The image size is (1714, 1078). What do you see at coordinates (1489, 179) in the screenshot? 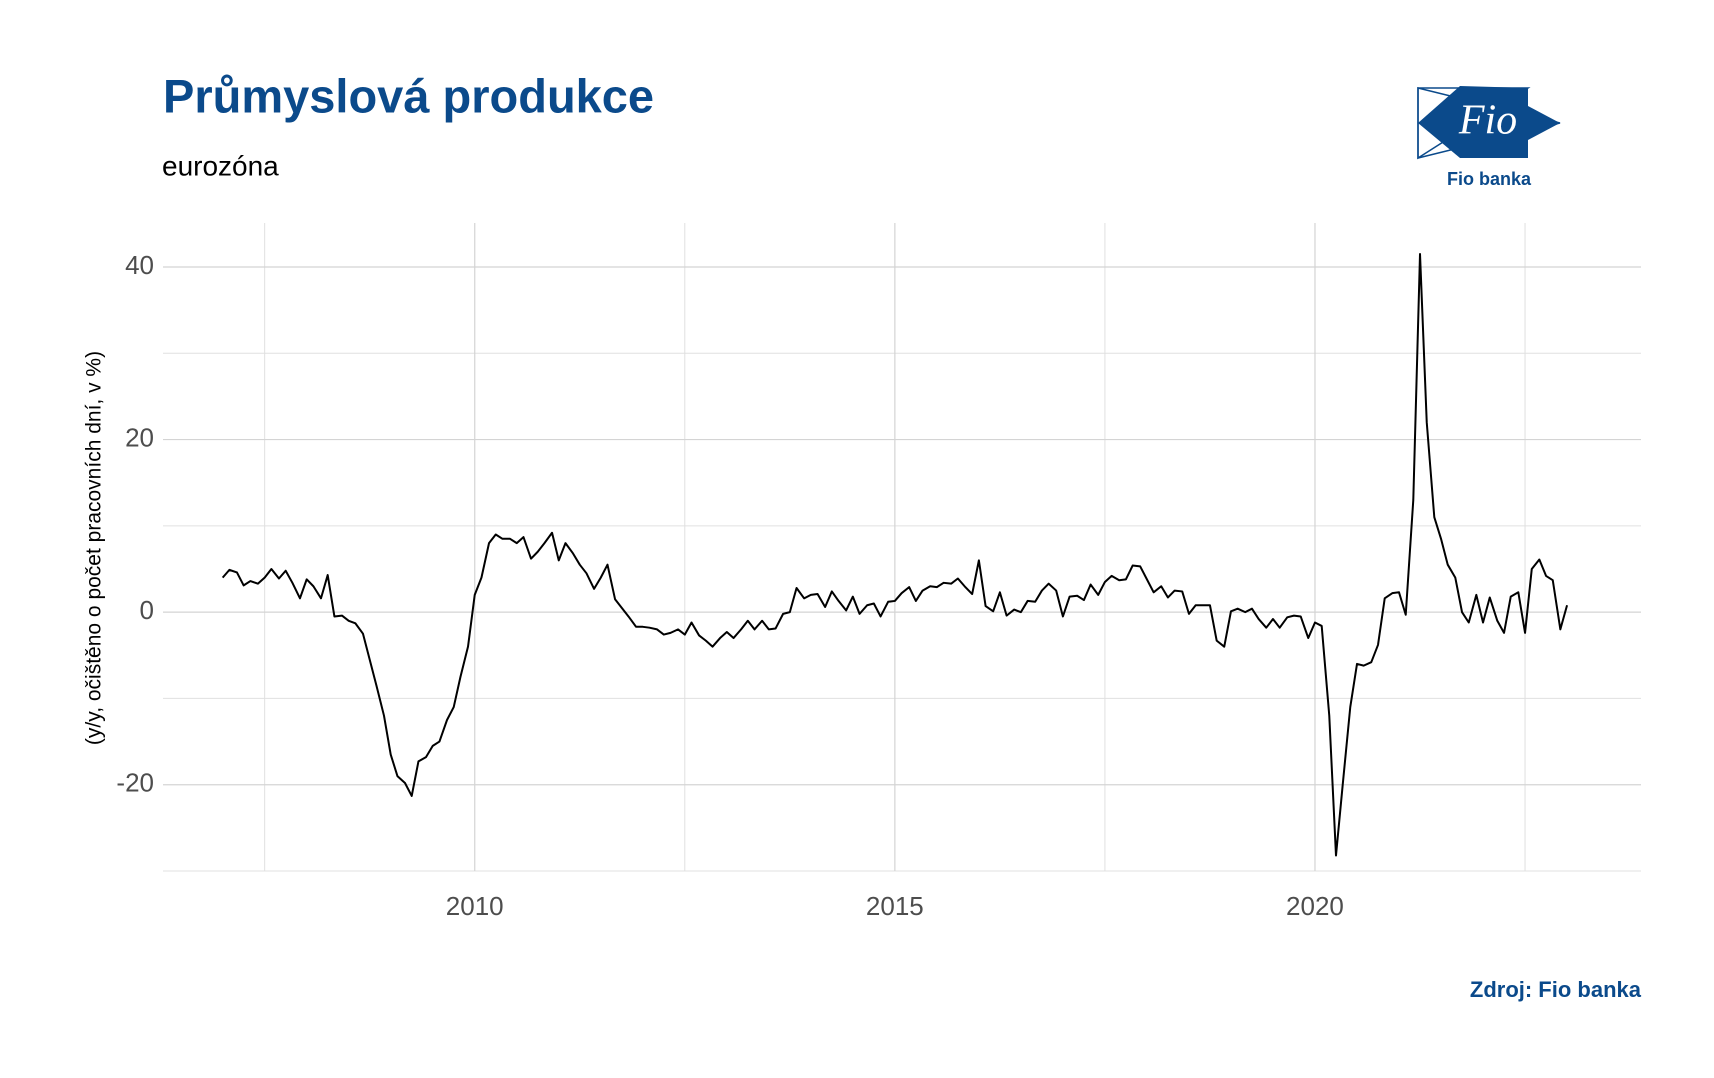
I see `logo-caption: Fio banka` at bounding box center [1489, 179].